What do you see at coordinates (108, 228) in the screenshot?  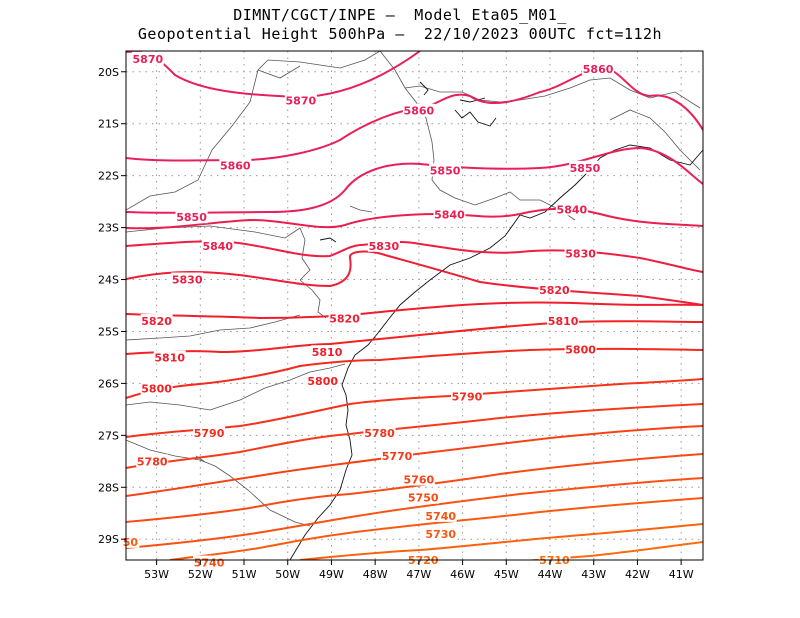 I see `lat-tick-label: 23S` at bounding box center [108, 228].